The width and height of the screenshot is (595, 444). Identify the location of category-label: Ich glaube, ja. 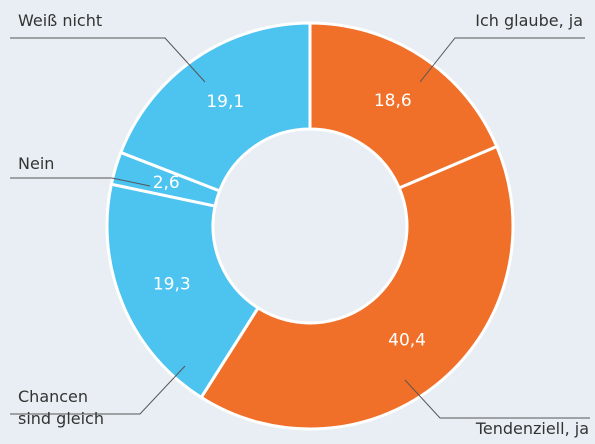
(529, 20).